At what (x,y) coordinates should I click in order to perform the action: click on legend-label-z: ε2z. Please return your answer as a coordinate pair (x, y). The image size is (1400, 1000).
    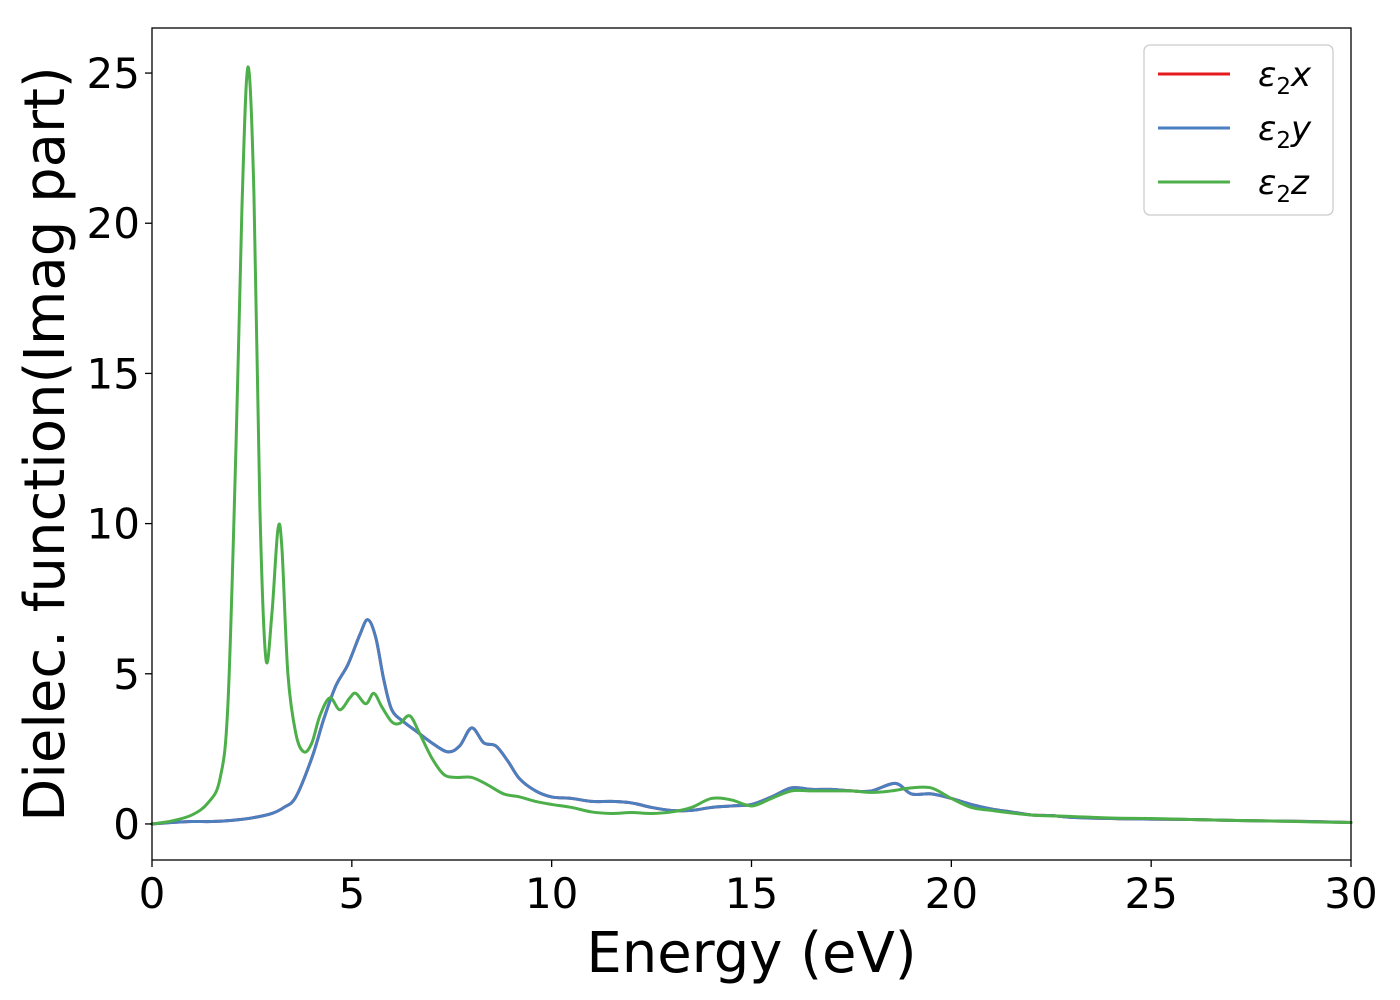
    Looking at the image, I should click on (1284, 185).